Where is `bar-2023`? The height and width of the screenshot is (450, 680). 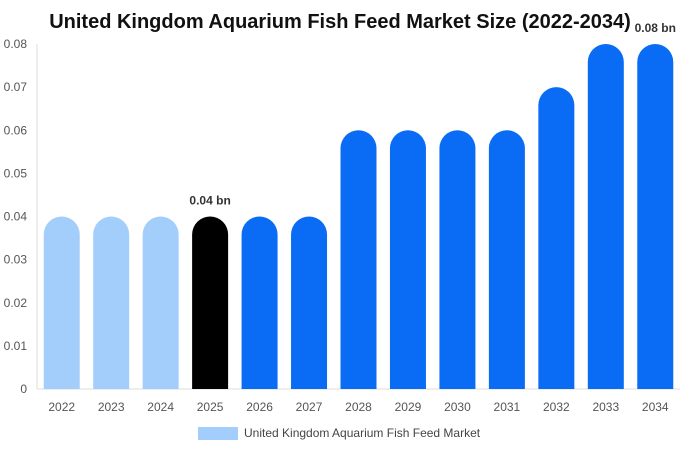
bar-2023 is located at coordinates (111, 302).